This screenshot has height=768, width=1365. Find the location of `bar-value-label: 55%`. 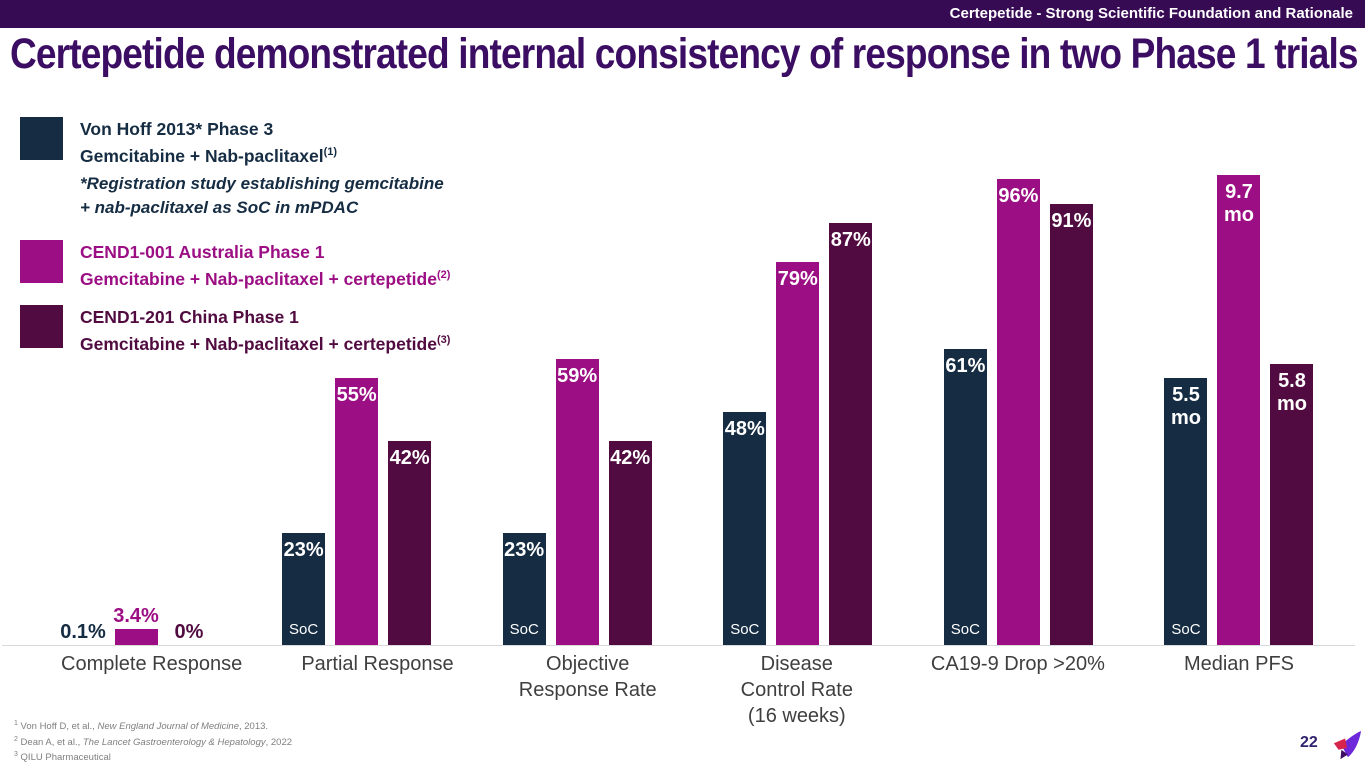

bar-value-label: 55% is located at coordinates (356, 395).